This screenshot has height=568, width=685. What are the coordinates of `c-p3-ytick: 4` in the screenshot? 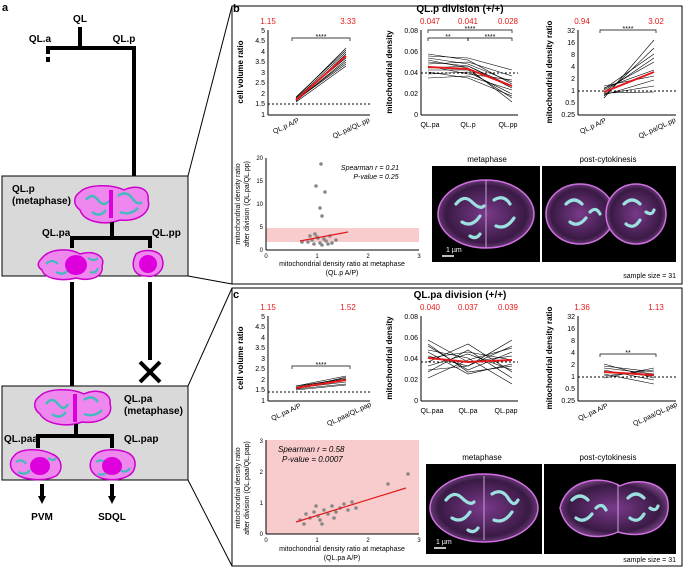 It's located at (573, 353).